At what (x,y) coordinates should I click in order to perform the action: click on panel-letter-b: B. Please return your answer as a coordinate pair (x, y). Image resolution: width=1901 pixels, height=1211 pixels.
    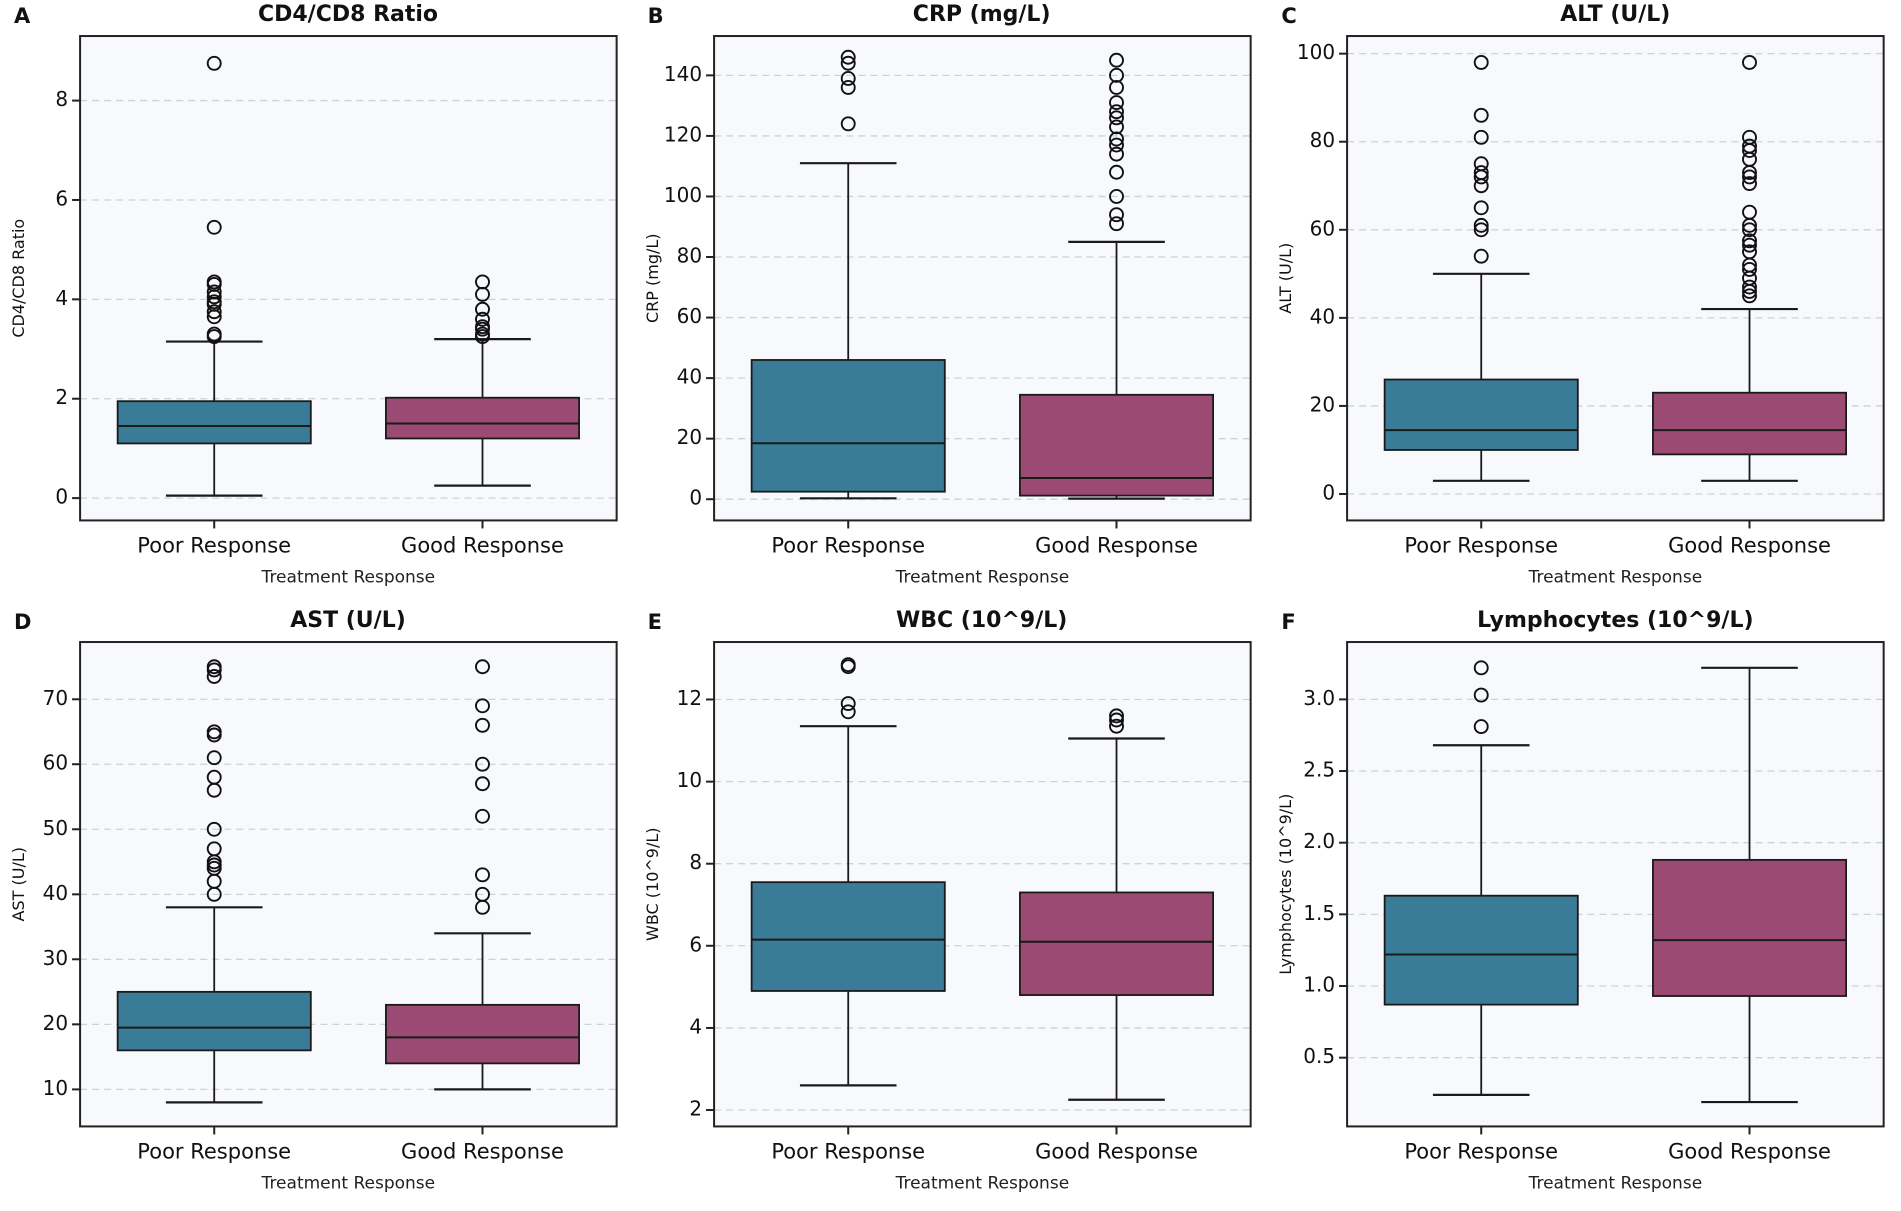
    Looking at the image, I should click on (655, 16).